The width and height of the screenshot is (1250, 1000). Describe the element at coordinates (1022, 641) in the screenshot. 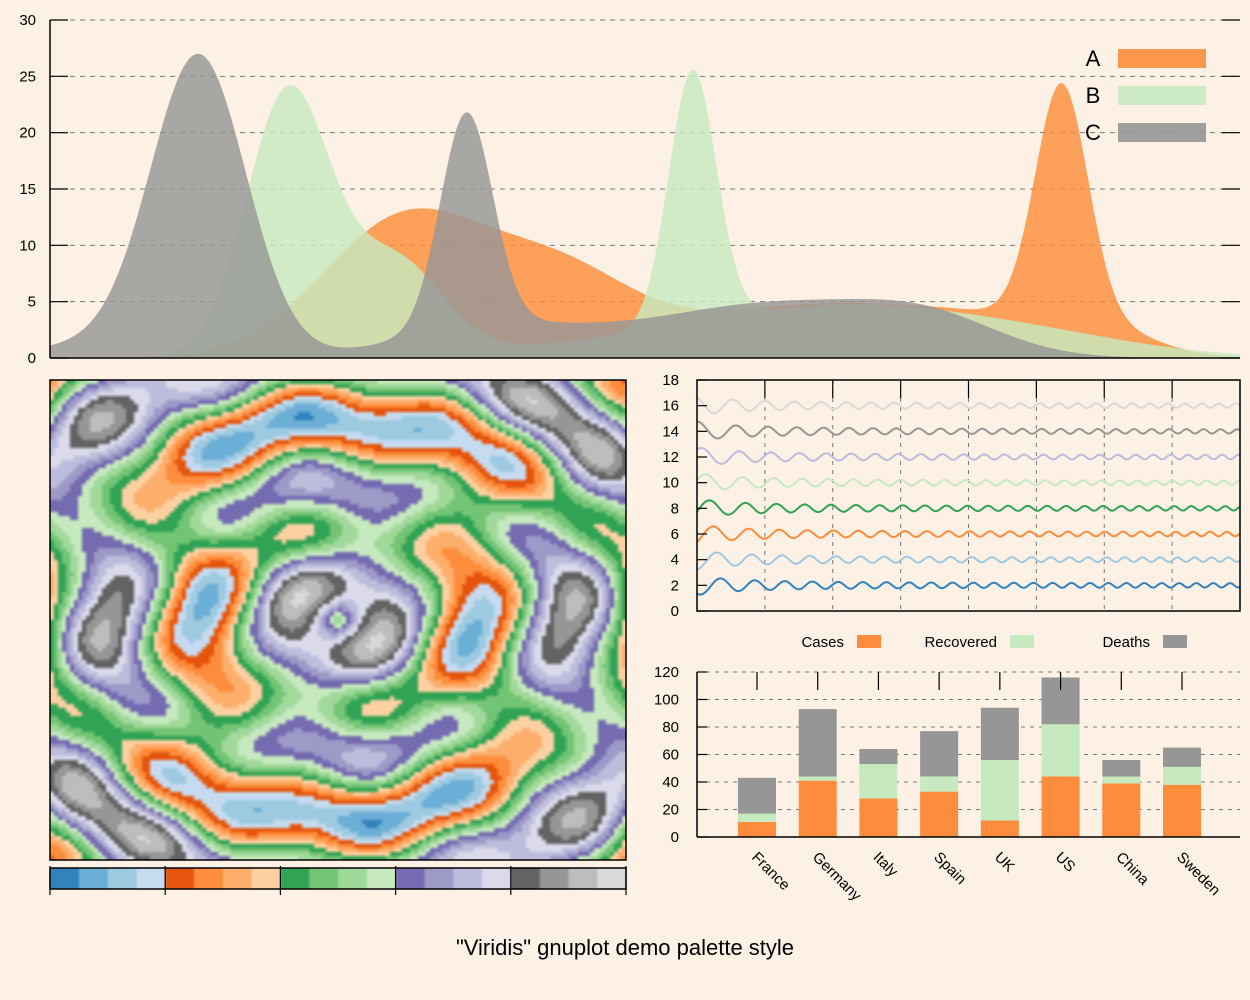

I see `bar-legend-swatch-recovered` at that location.